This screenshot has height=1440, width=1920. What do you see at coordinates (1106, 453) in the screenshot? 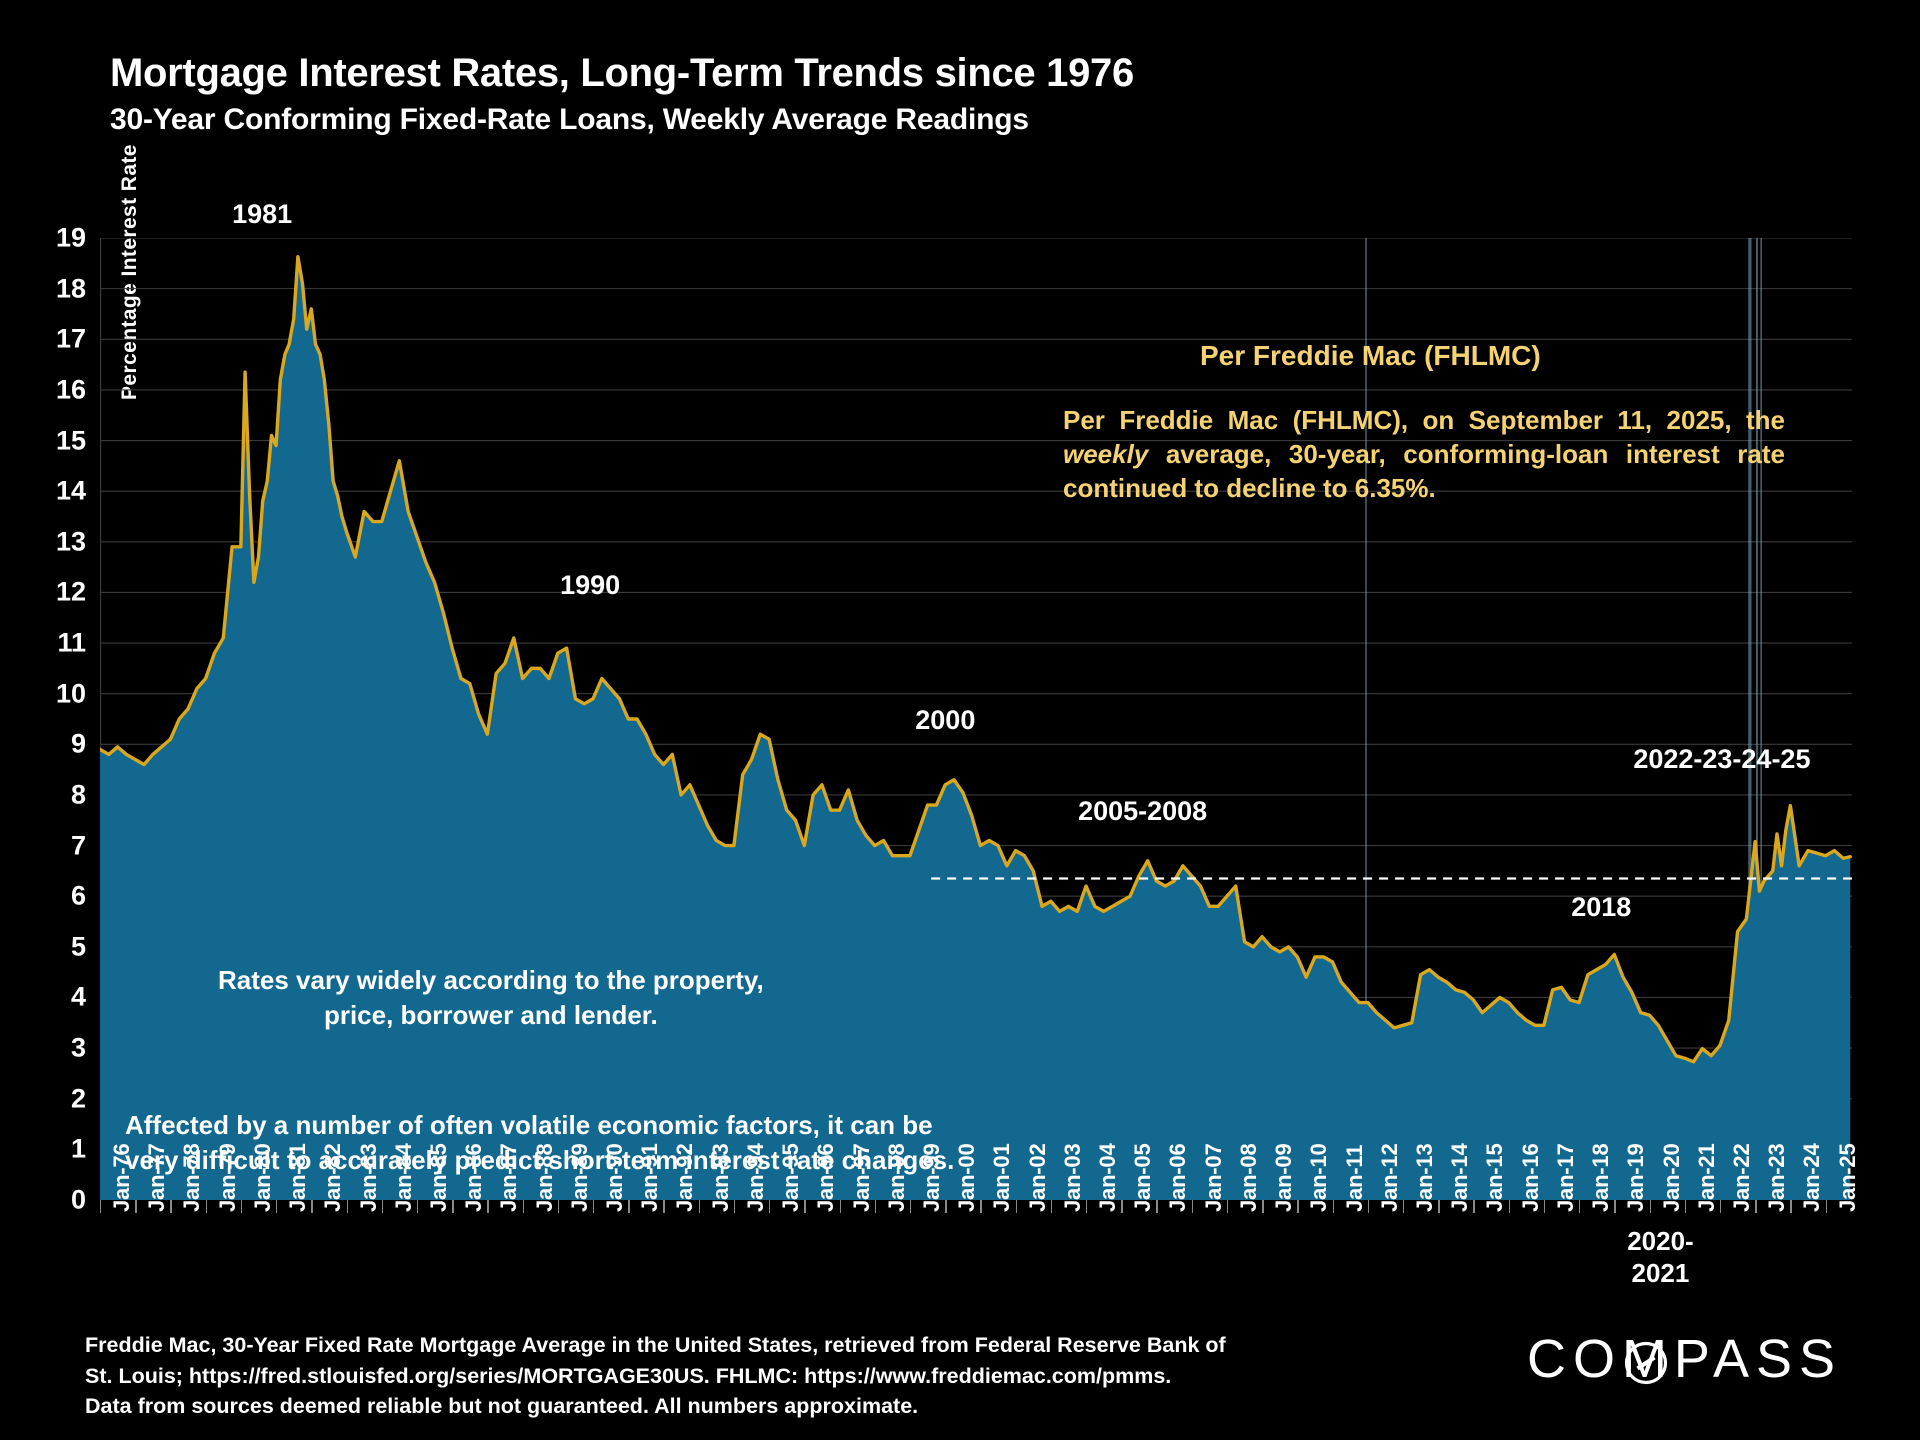
I see `annotation-body-italic: weekly` at bounding box center [1106, 453].